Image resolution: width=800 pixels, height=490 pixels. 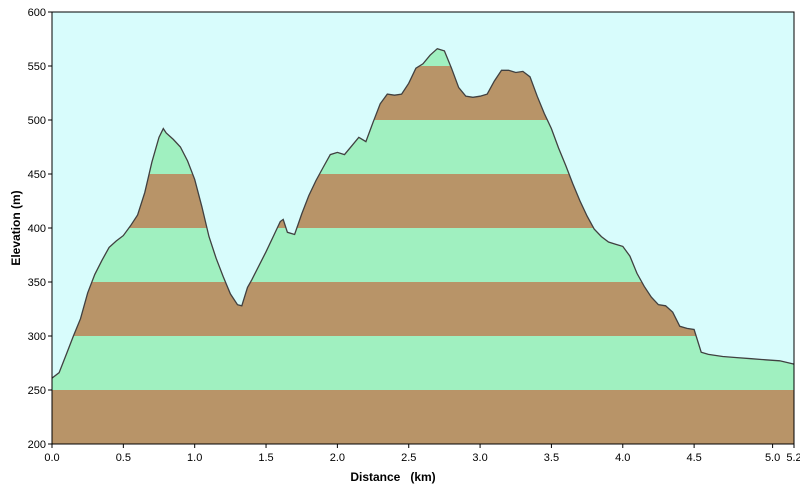 What do you see at coordinates (408, 458) in the screenshot?
I see `x-tick-label: 2.5` at bounding box center [408, 458].